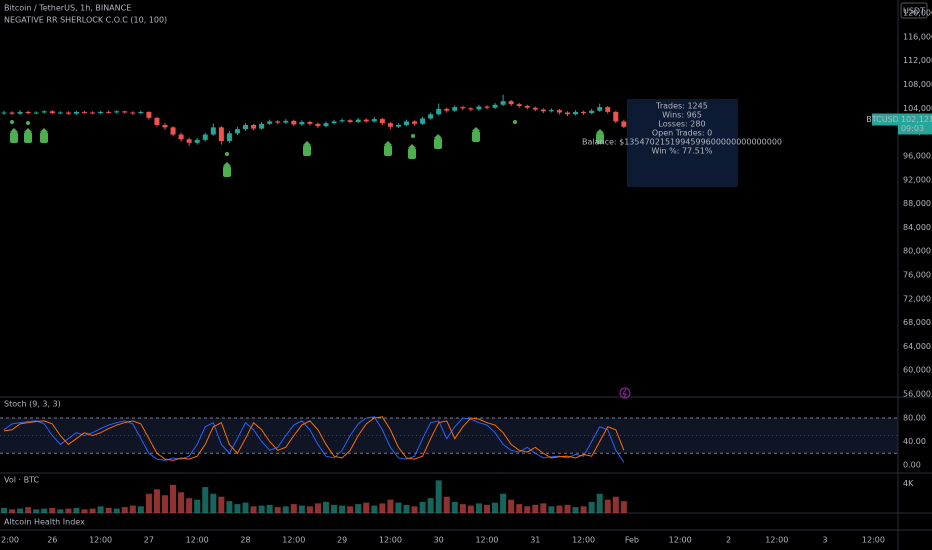  I want to click on stats-line: Wins: 965, so click(682, 115).